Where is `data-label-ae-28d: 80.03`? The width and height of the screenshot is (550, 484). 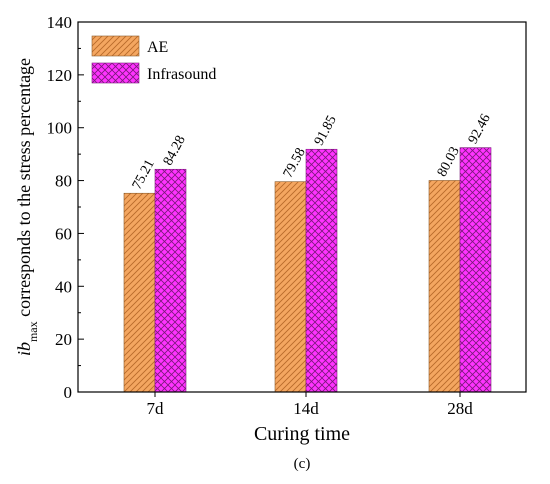
data-label-ae-28d: 80.03 is located at coordinates (449, 162).